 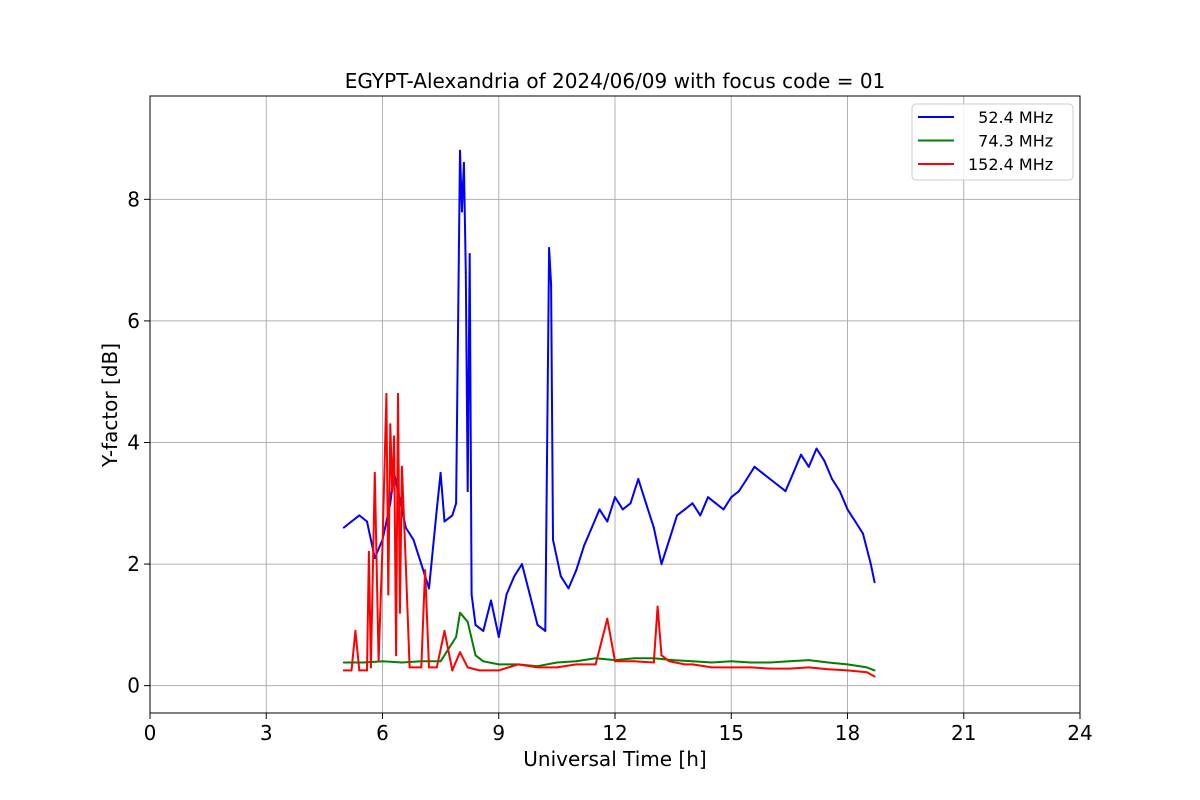 I want to click on x-axis-label: Universal Time [h], so click(x=614, y=759).